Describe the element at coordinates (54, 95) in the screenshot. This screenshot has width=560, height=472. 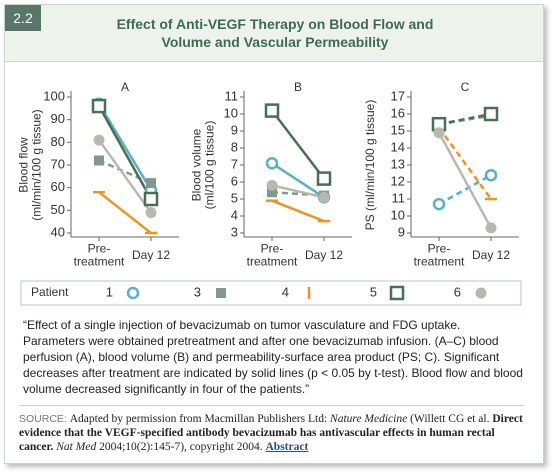
I see `y-tick-label: 100` at that location.